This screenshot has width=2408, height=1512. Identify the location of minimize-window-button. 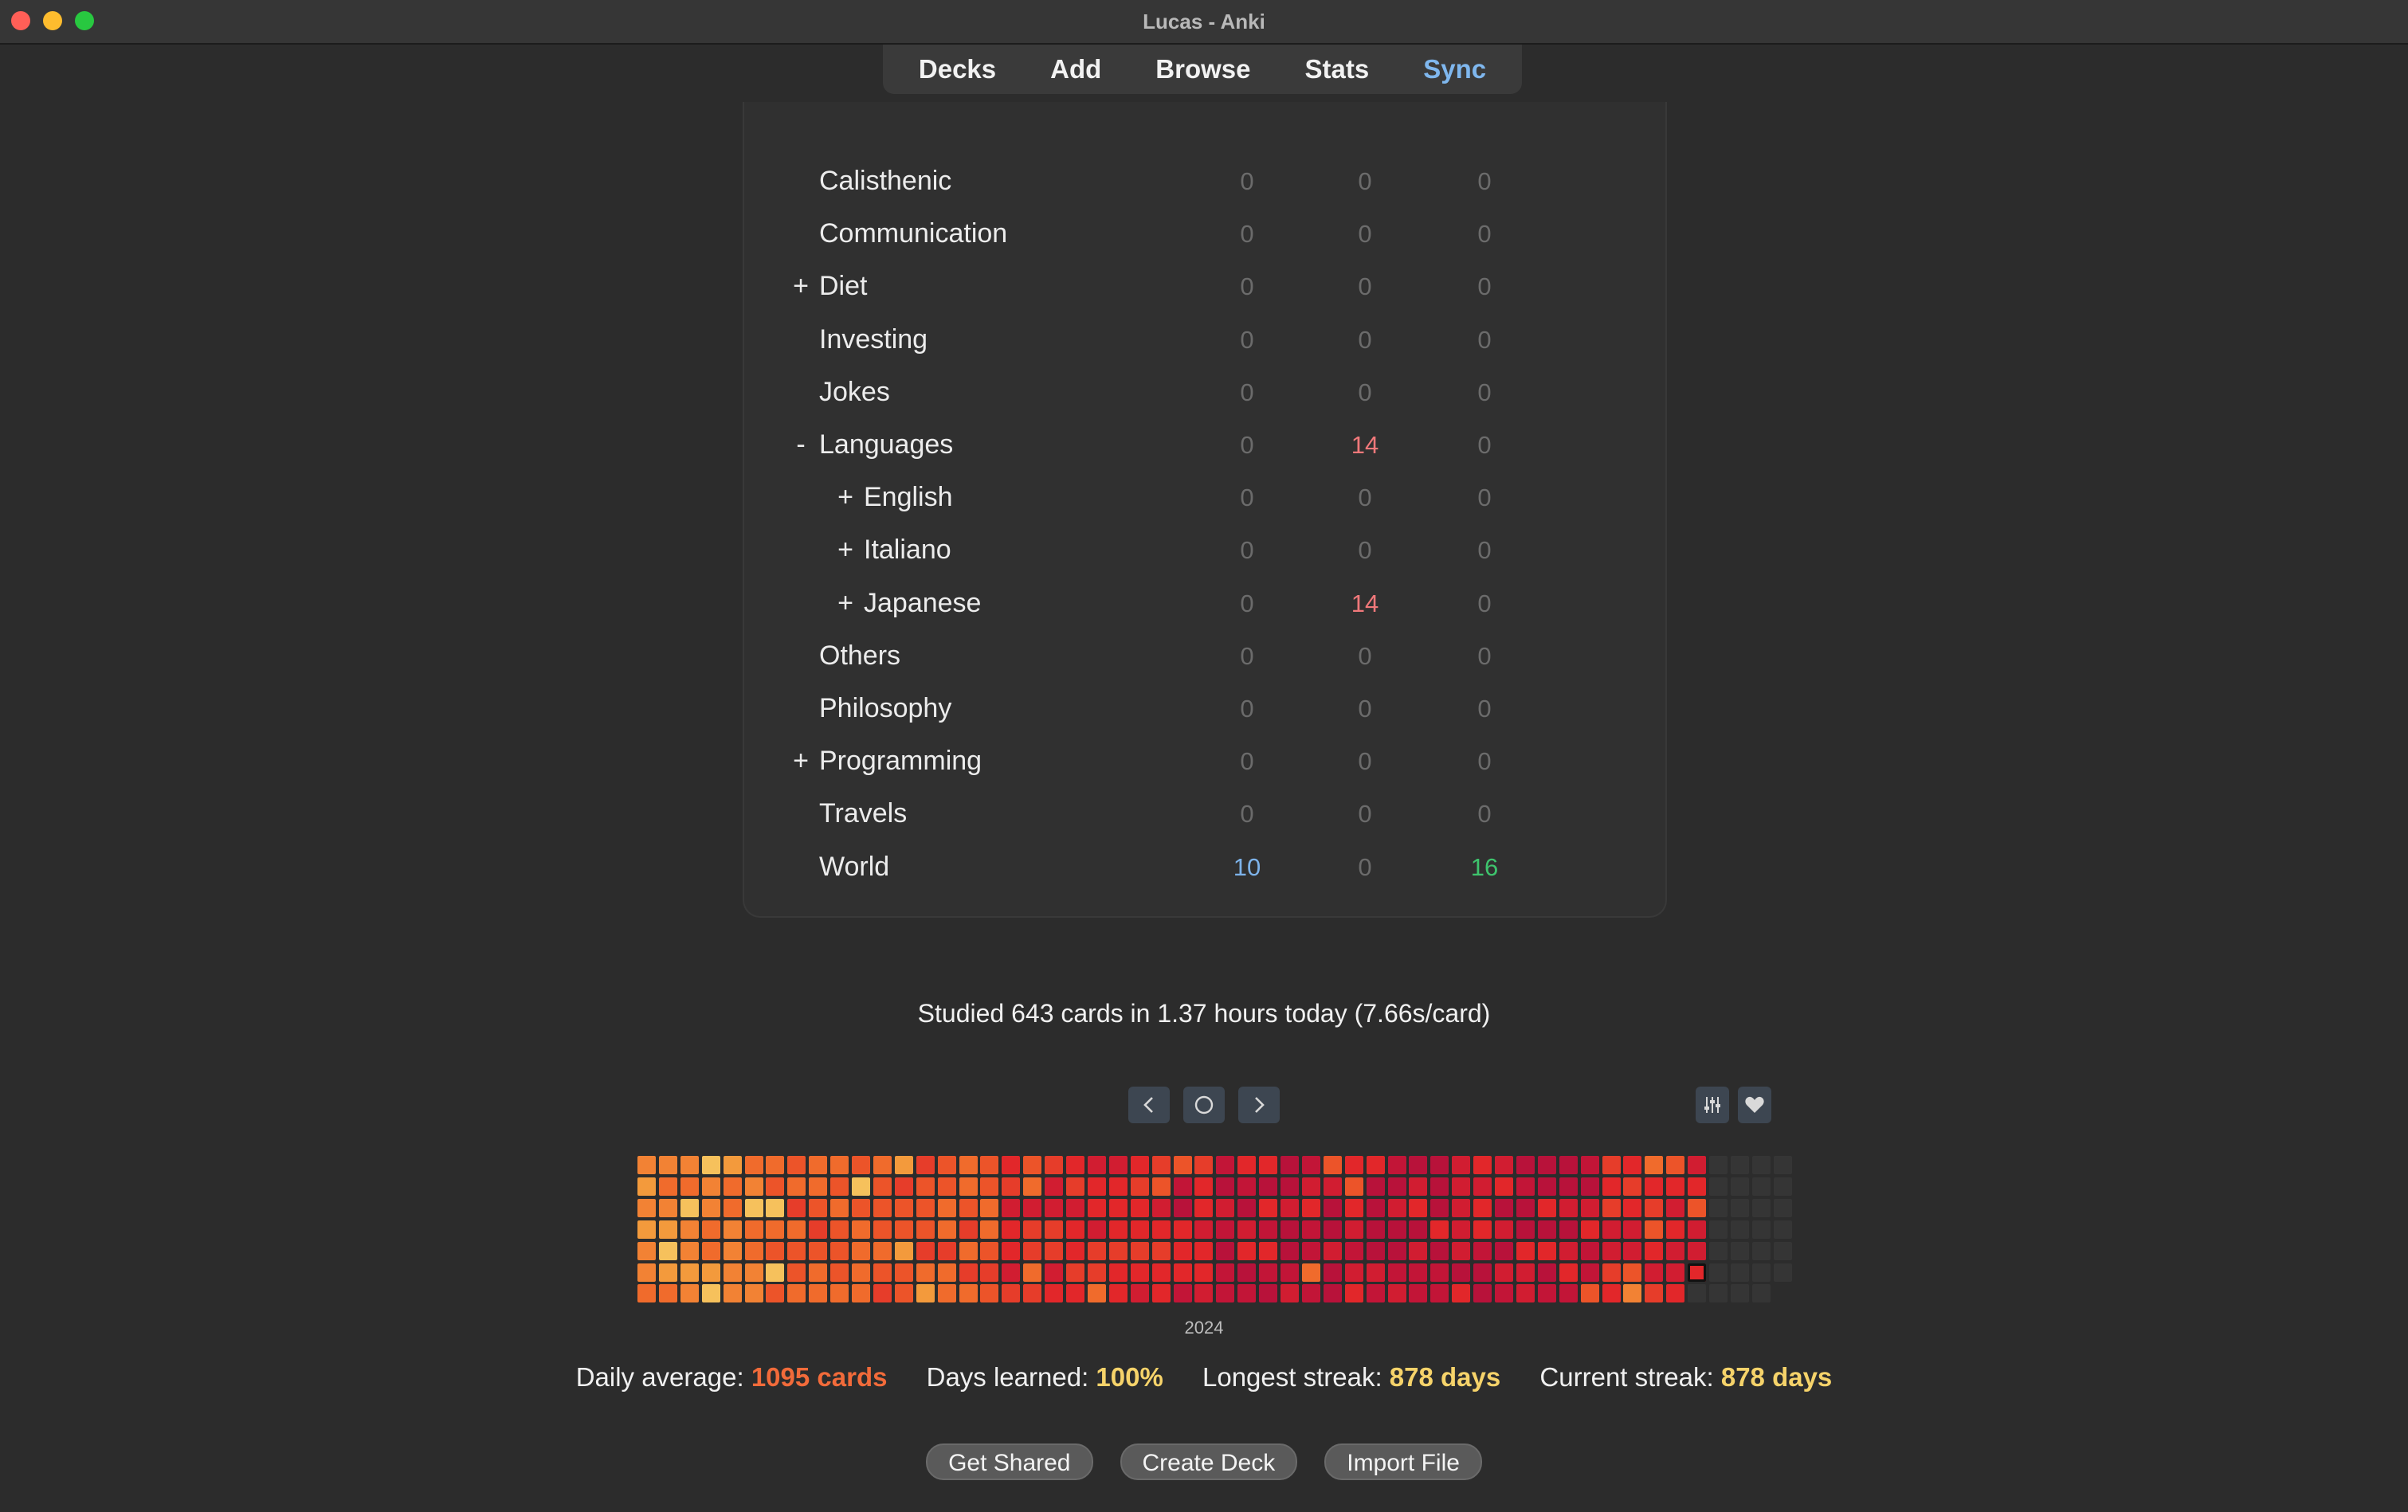
(52, 21).